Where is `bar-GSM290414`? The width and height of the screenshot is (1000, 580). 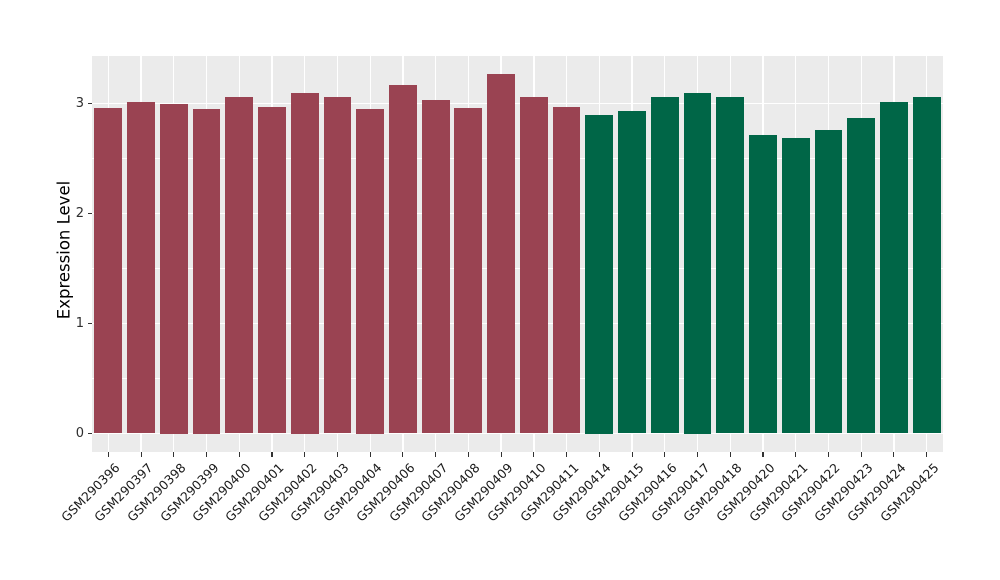
bar-GSM290414 is located at coordinates (599, 274).